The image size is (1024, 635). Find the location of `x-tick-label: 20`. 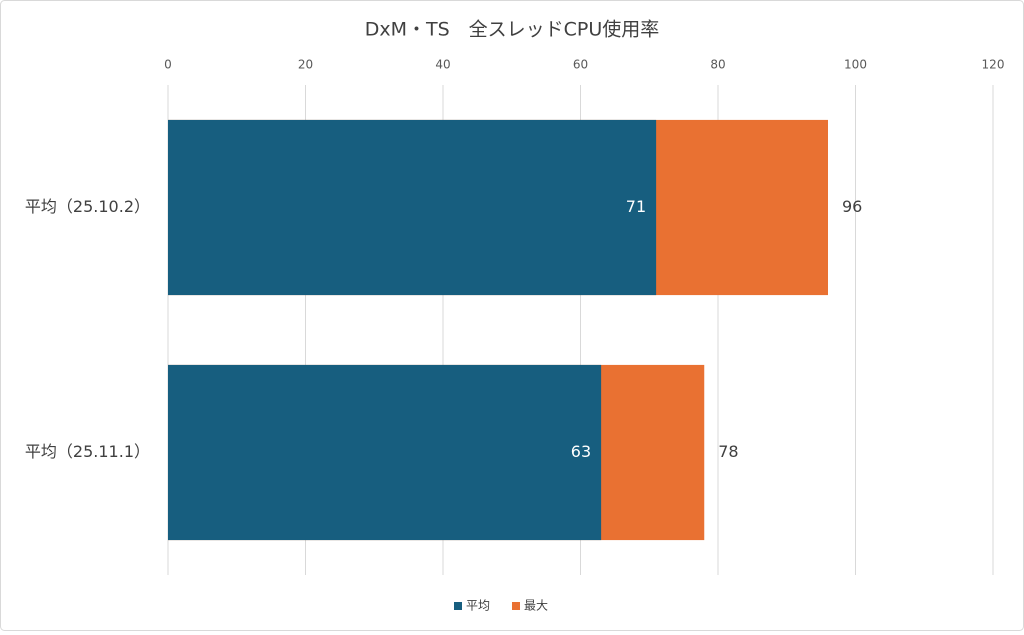

x-tick-label: 20 is located at coordinates (305, 65).